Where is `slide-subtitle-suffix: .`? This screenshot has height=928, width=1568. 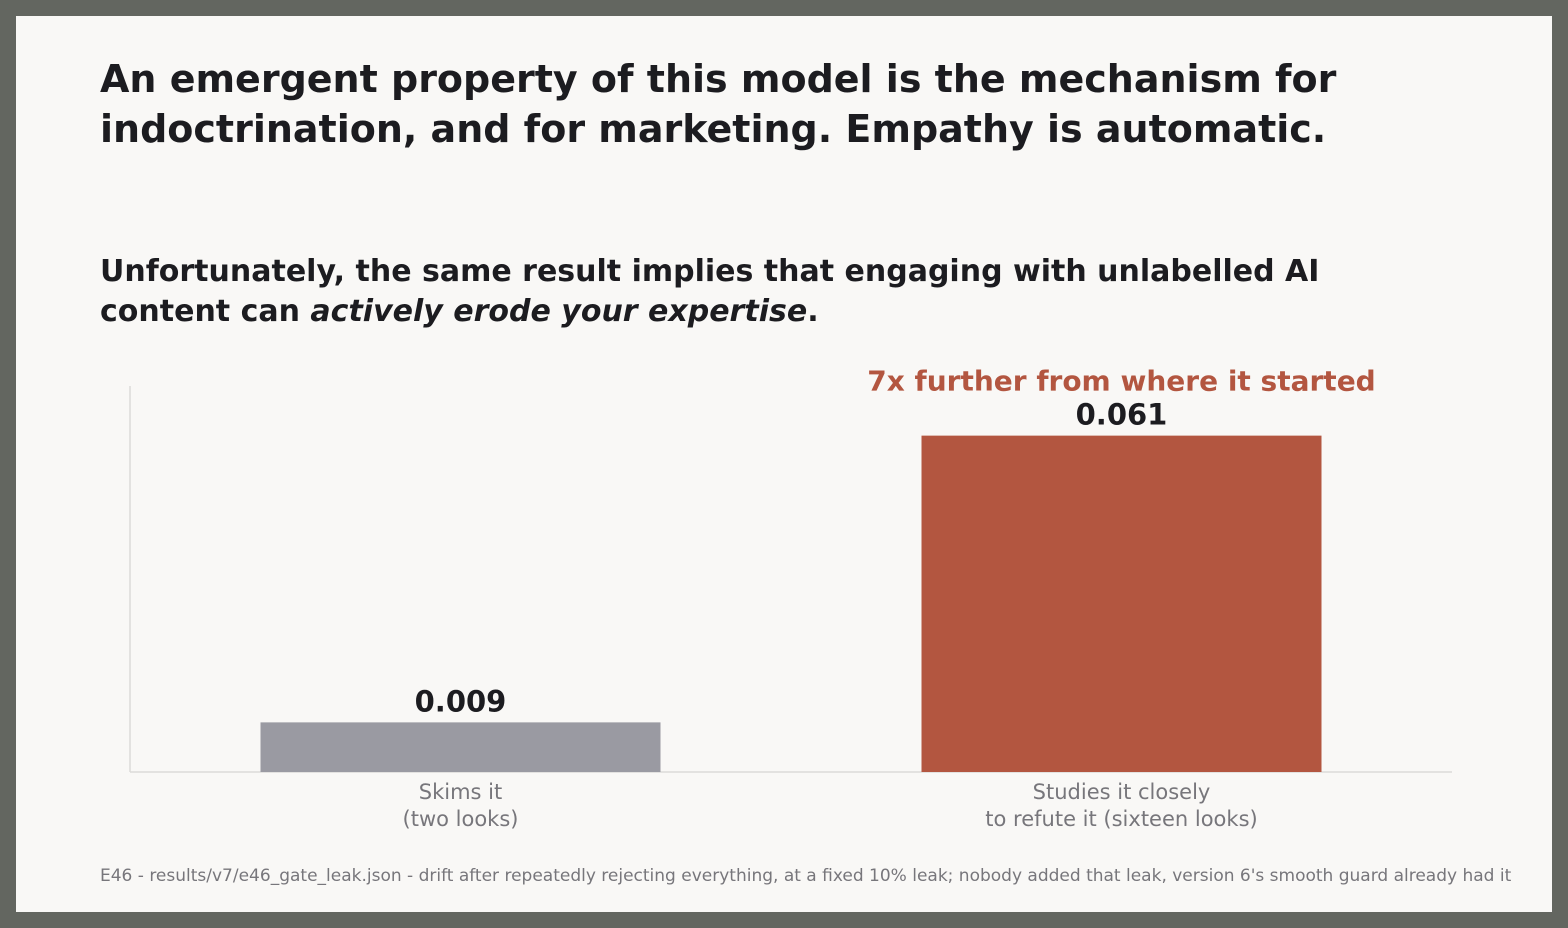 slide-subtitle-suffix: . is located at coordinates (813, 311).